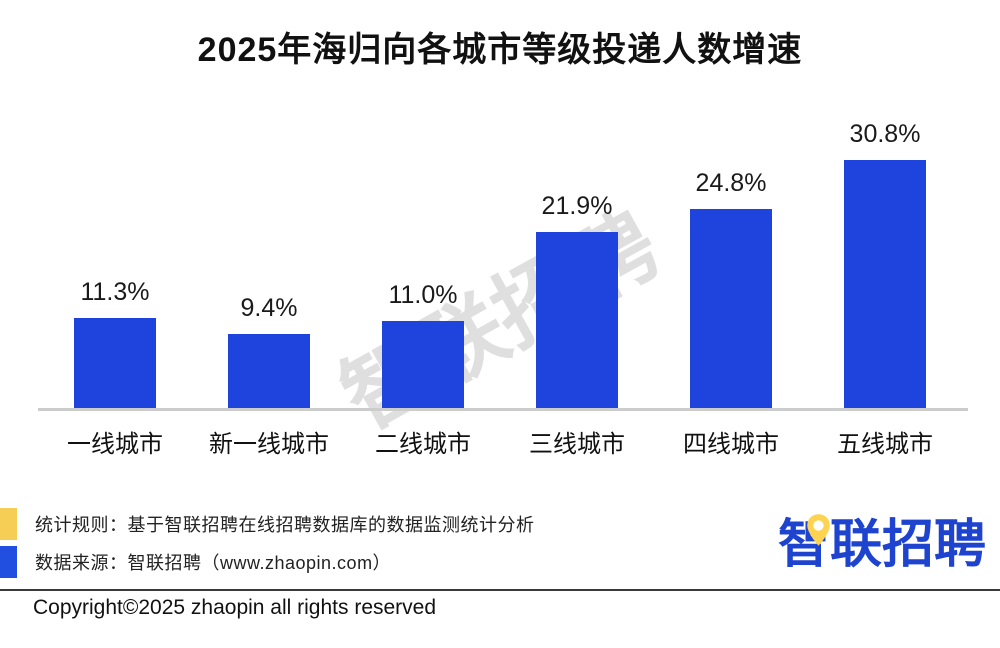  I want to click on bar-column: 11.0%, so click(423, 345).